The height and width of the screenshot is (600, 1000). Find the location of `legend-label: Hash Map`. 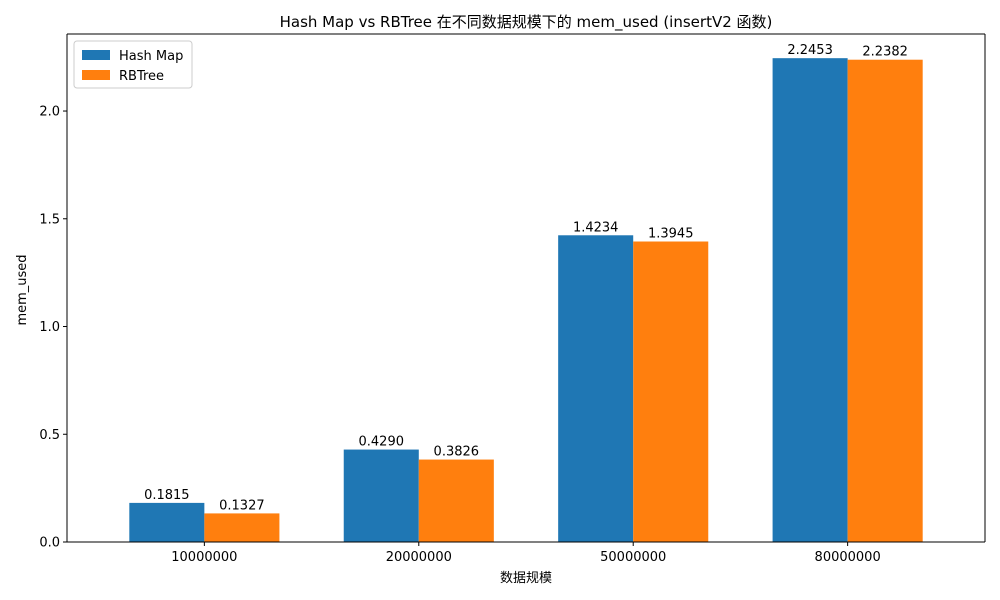

legend-label: Hash Map is located at coordinates (151, 56).